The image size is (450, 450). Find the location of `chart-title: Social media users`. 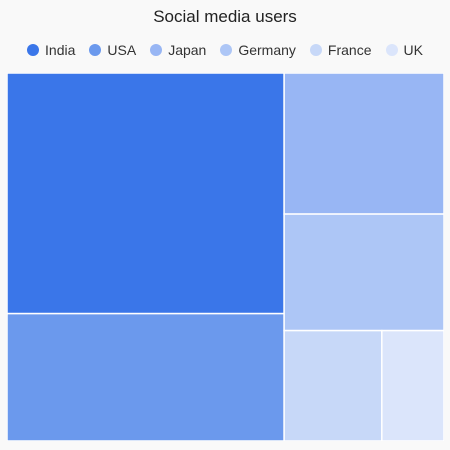

chart-title: Social media users is located at coordinates (225, 16).